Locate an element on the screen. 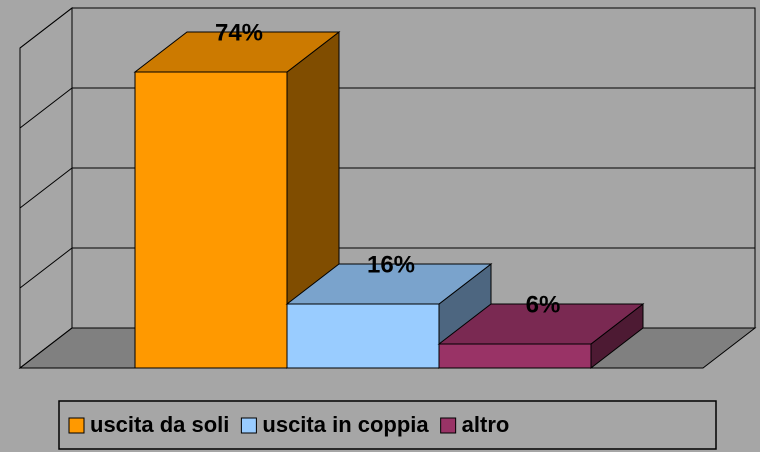  legend: uscita da soli uscita in coppia altro is located at coordinates (289, 424).